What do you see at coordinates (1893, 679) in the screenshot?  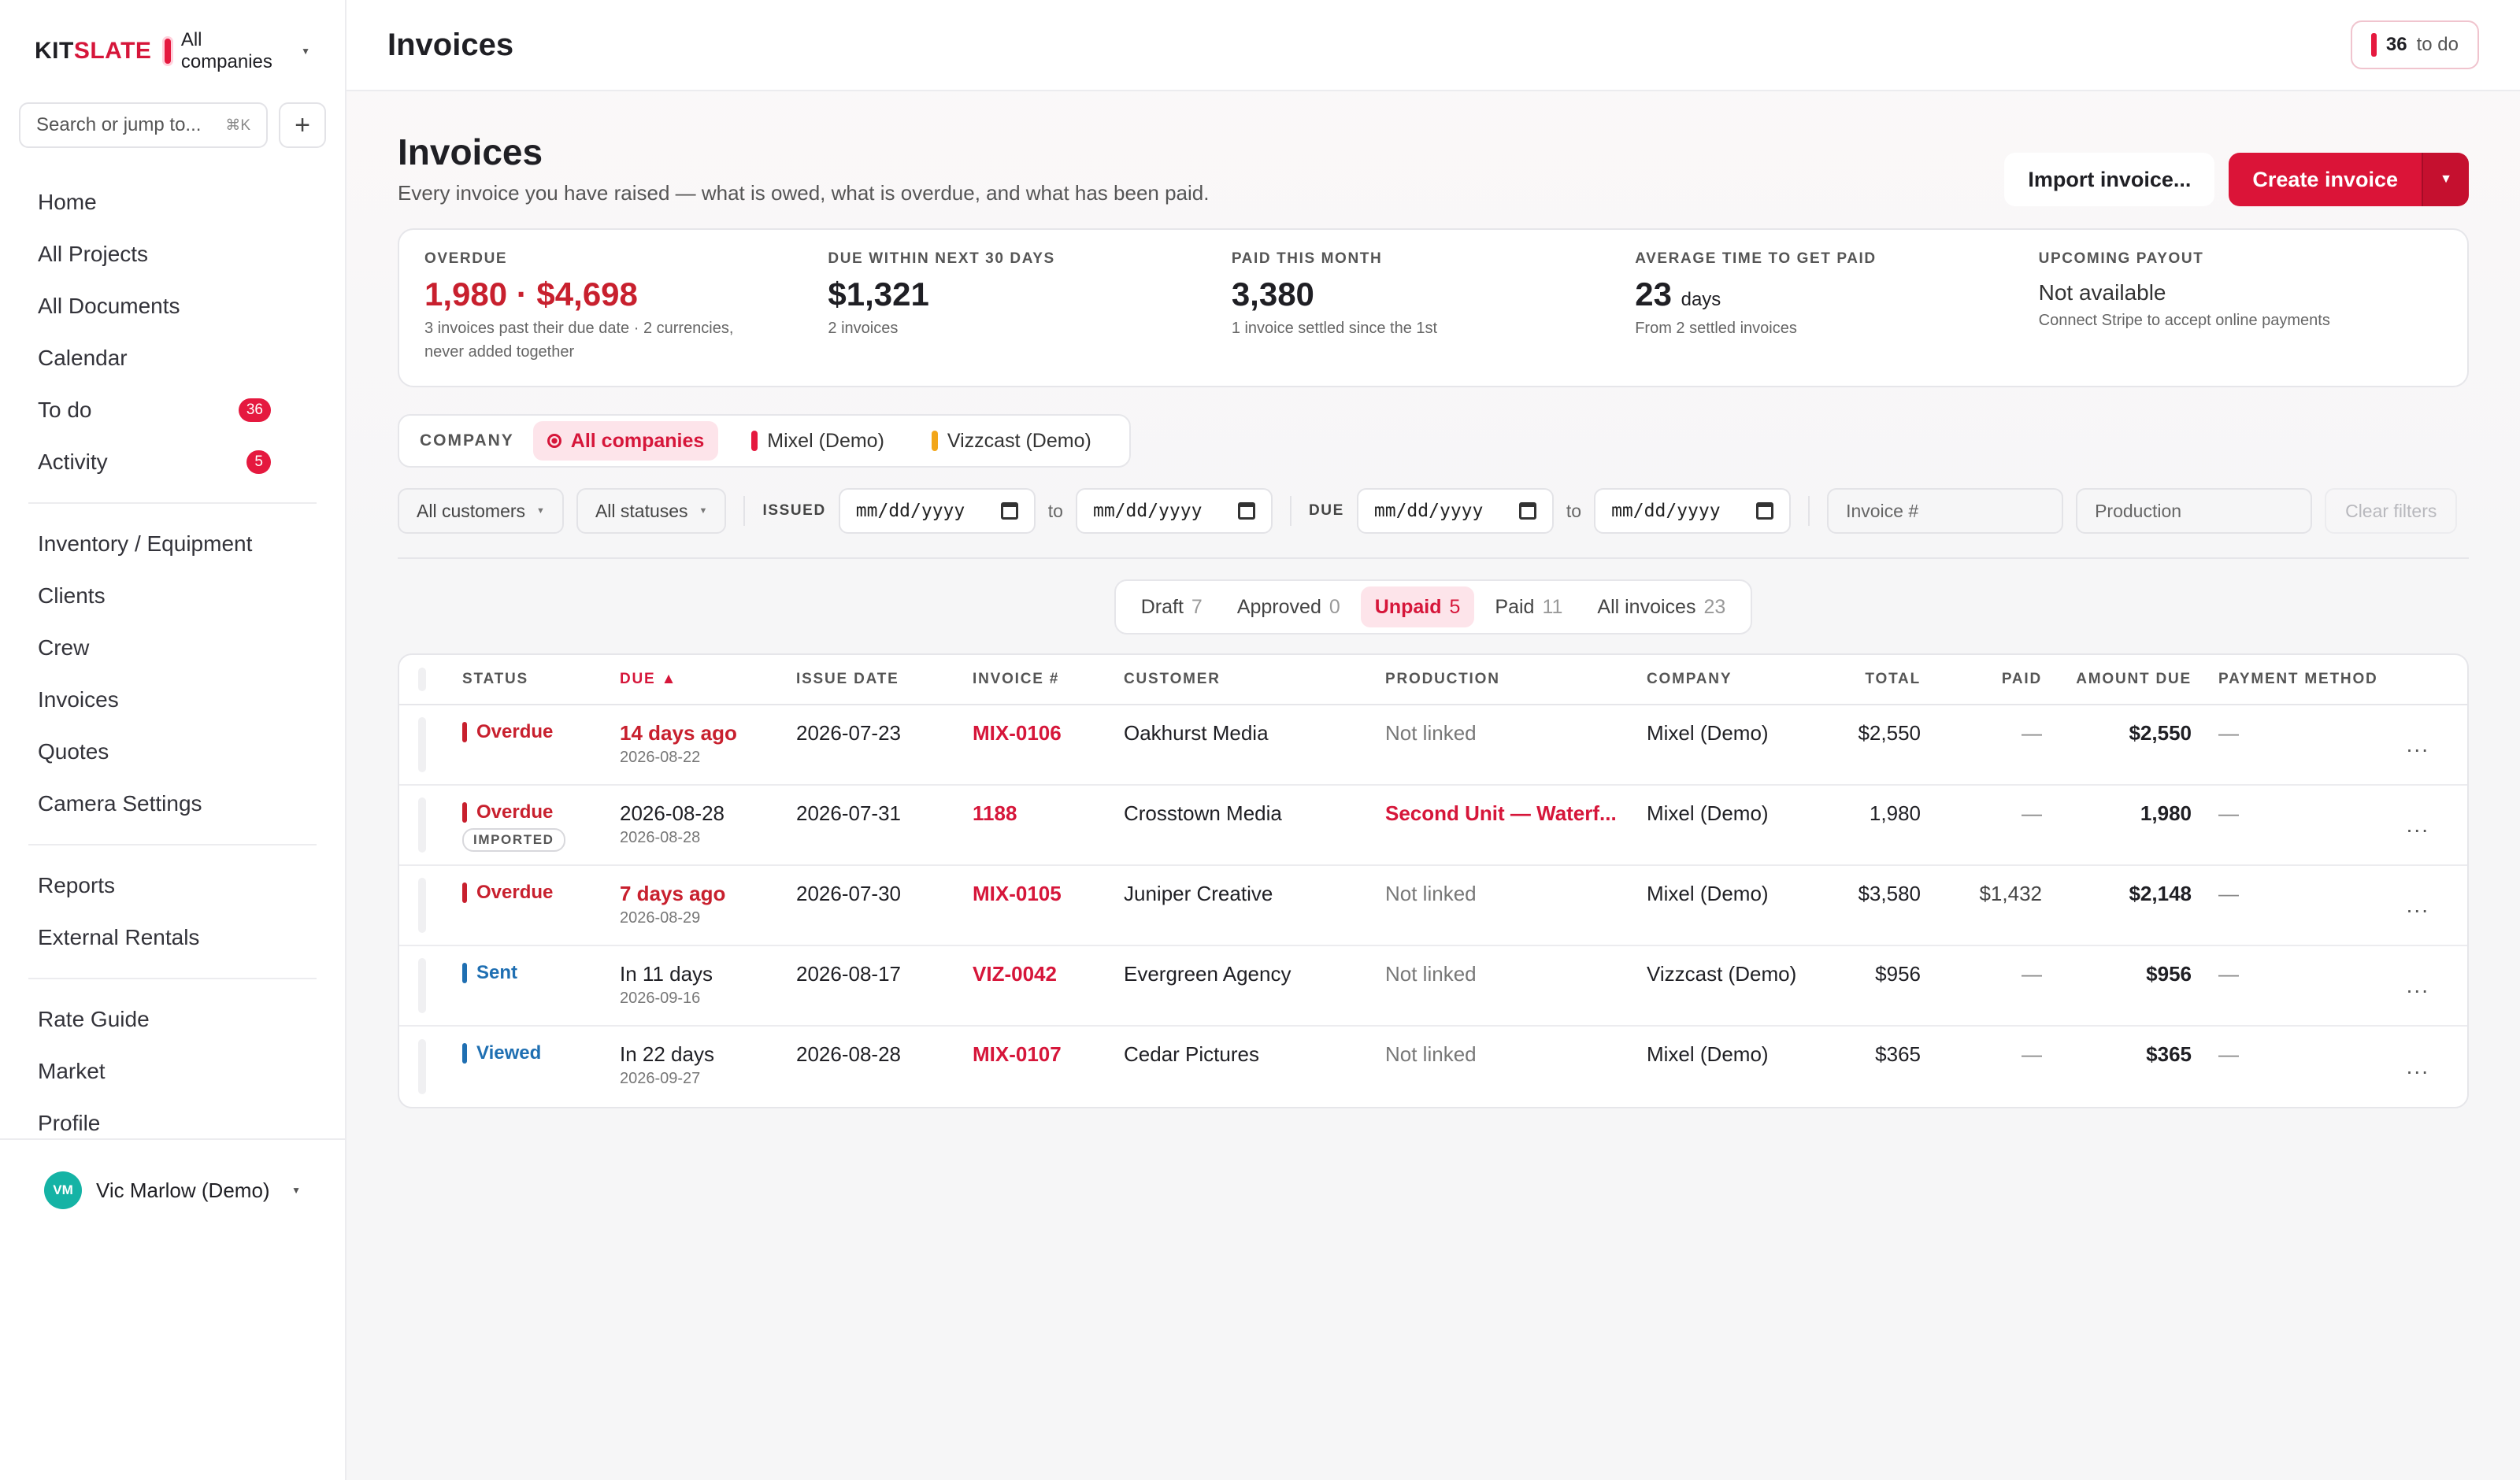 I see `column-header-total: TOTAL` at bounding box center [1893, 679].